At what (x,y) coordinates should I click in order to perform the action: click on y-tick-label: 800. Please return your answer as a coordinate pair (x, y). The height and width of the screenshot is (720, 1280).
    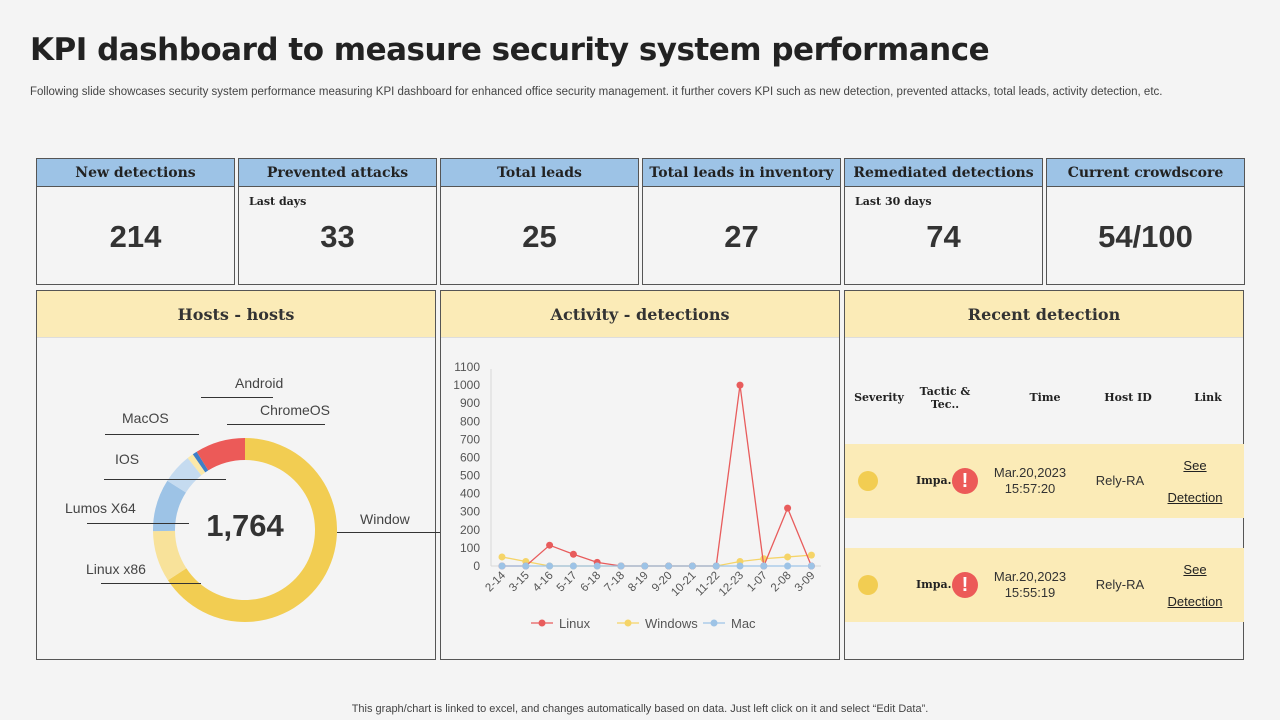
    Looking at the image, I should click on (470, 421).